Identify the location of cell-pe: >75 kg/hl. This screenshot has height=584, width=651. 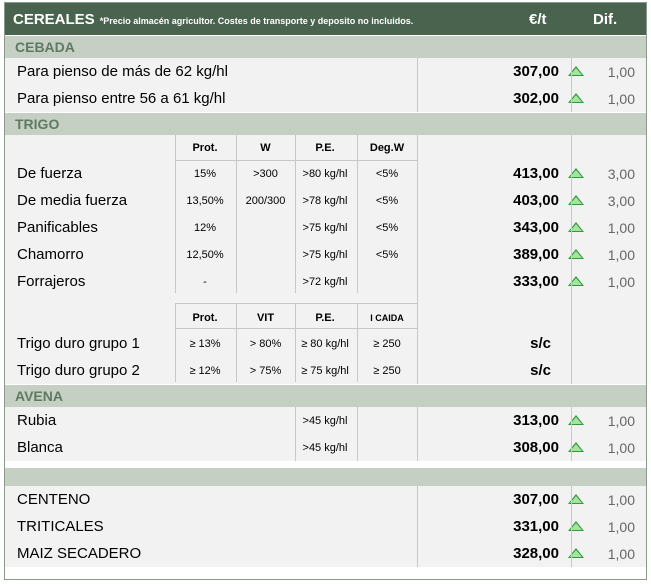
(325, 254).